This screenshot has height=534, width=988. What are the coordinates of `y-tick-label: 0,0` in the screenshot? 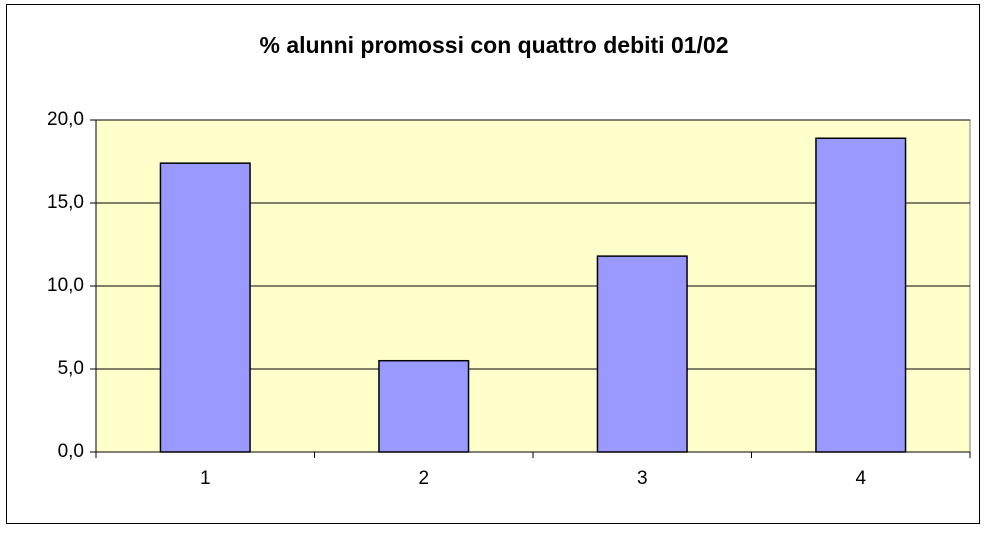 It's located at (71, 451).